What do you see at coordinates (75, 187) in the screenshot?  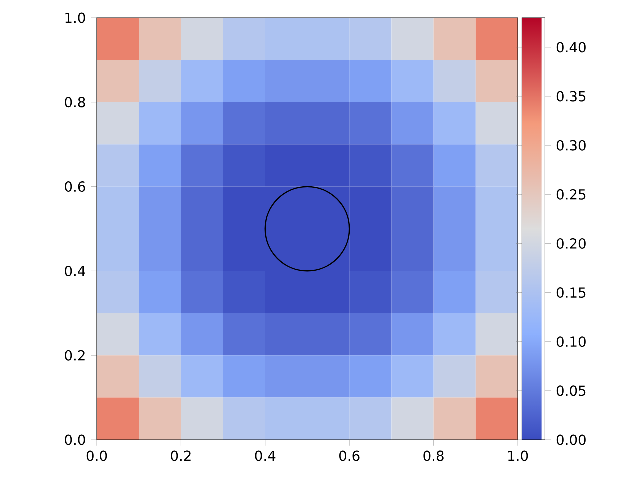 I see `y-tick-label: 0.6` at bounding box center [75, 187].